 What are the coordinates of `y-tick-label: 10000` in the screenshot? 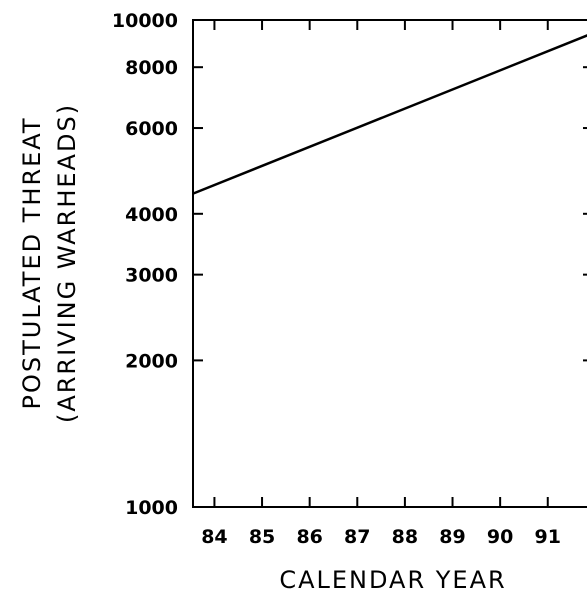 It's located at (145, 21).